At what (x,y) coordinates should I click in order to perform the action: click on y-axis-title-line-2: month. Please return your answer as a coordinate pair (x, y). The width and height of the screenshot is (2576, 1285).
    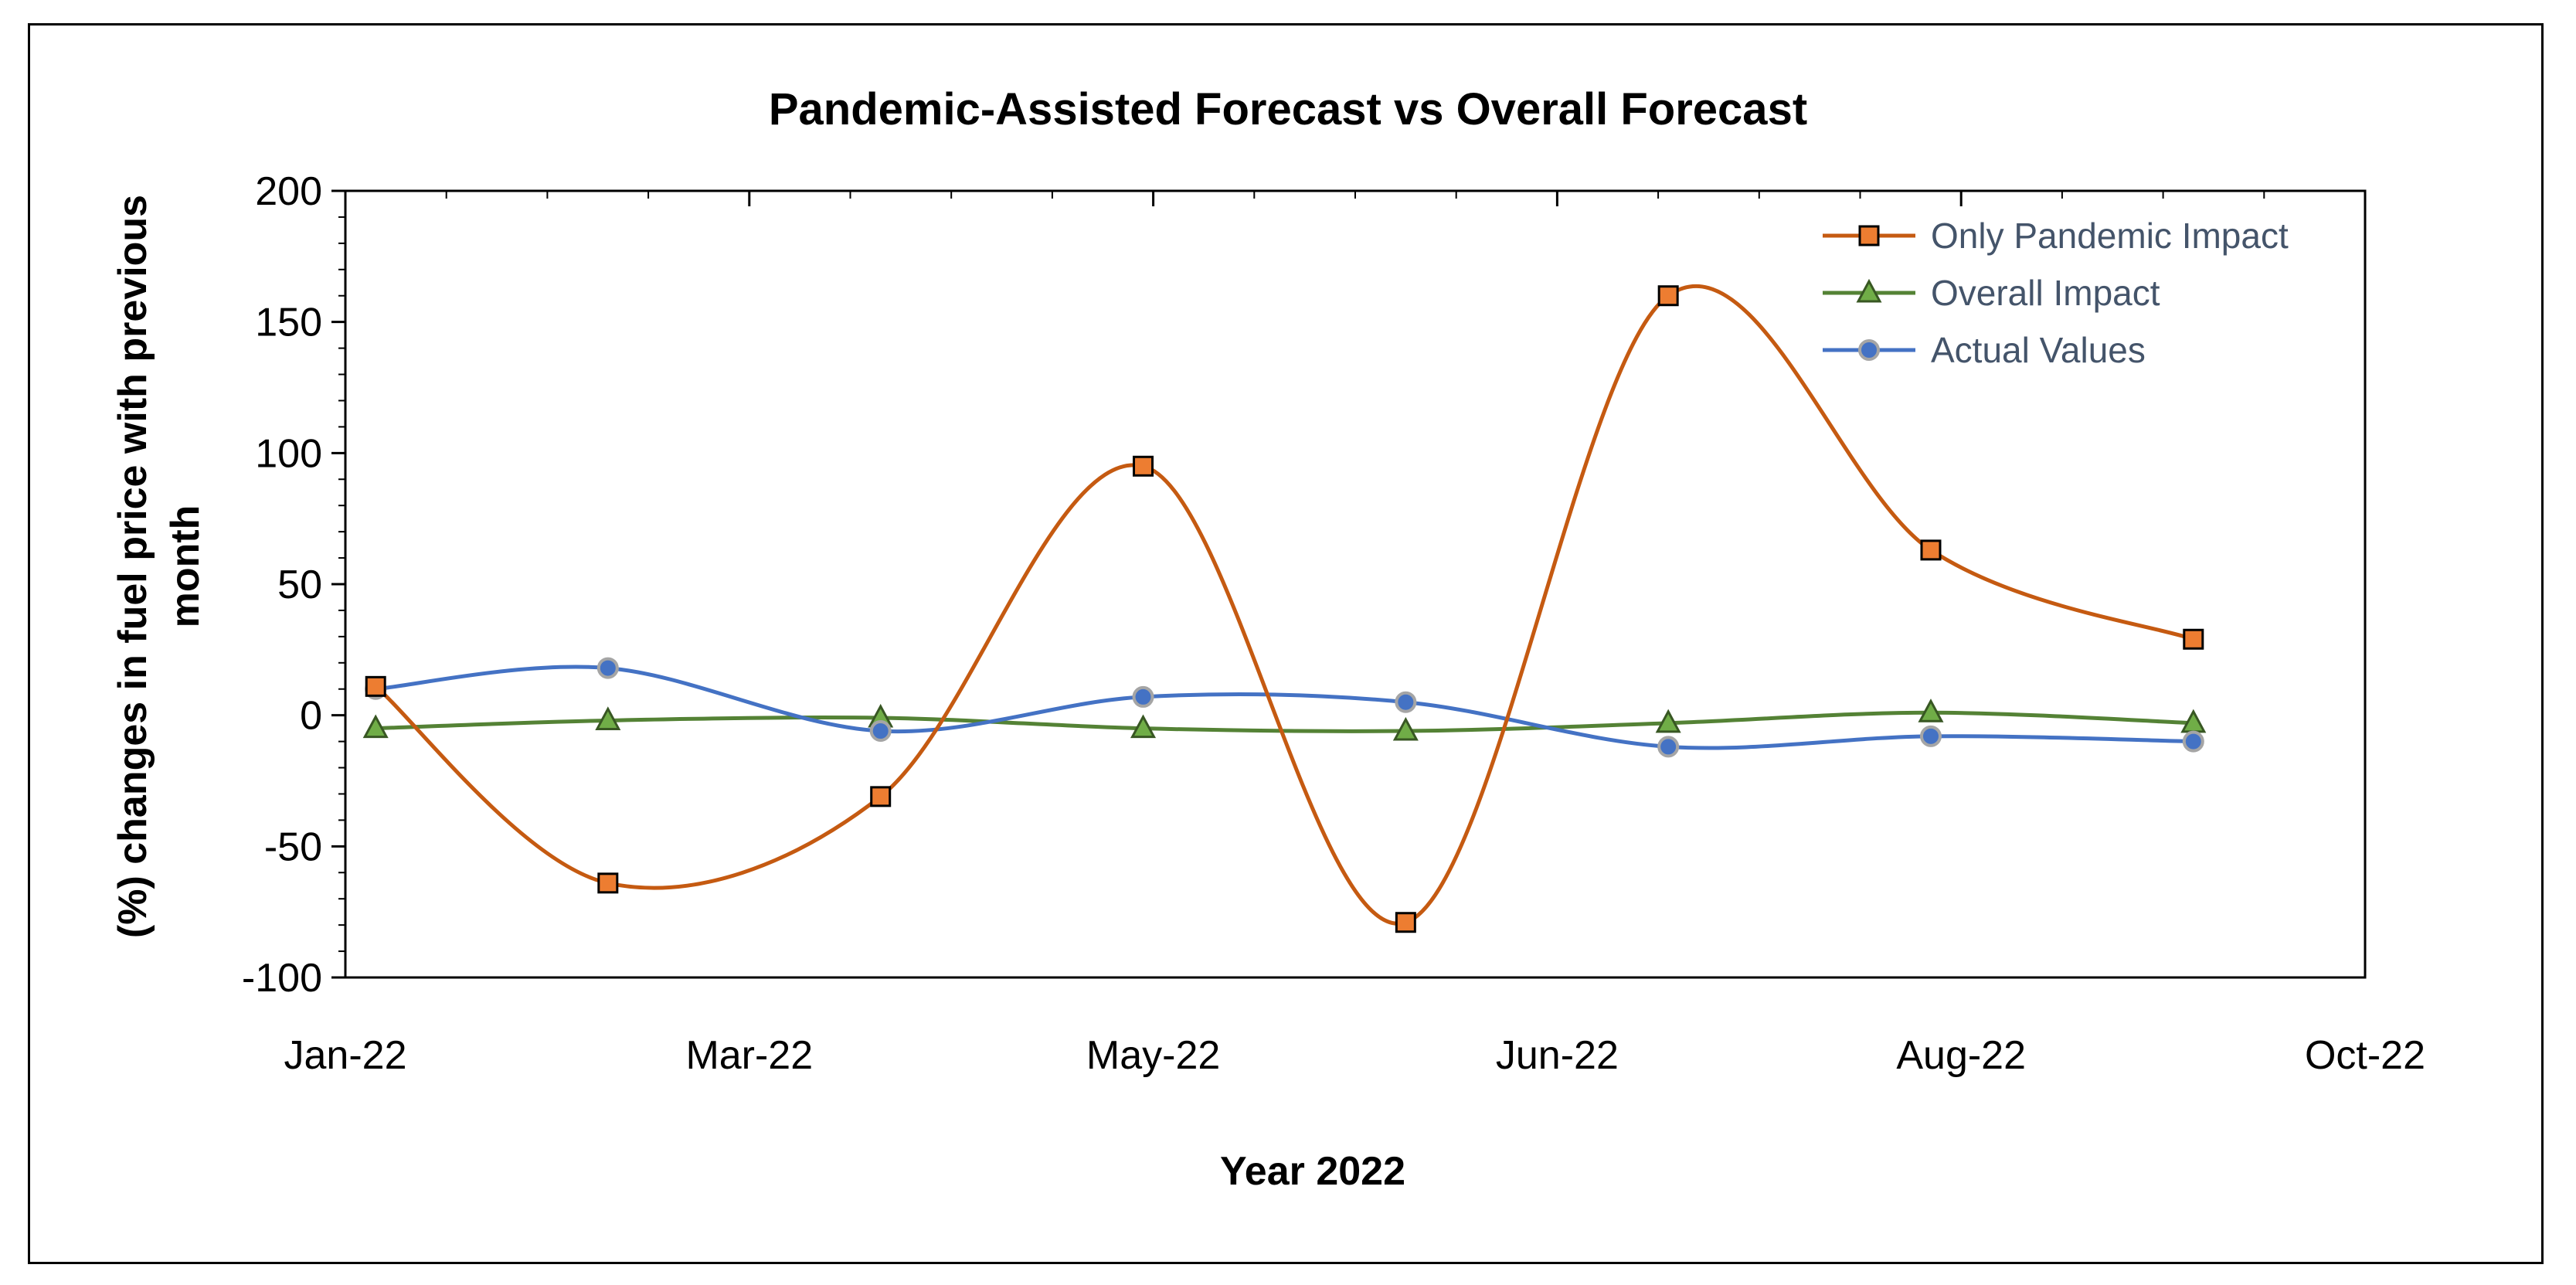
    Looking at the image, I should click on (185, 566).